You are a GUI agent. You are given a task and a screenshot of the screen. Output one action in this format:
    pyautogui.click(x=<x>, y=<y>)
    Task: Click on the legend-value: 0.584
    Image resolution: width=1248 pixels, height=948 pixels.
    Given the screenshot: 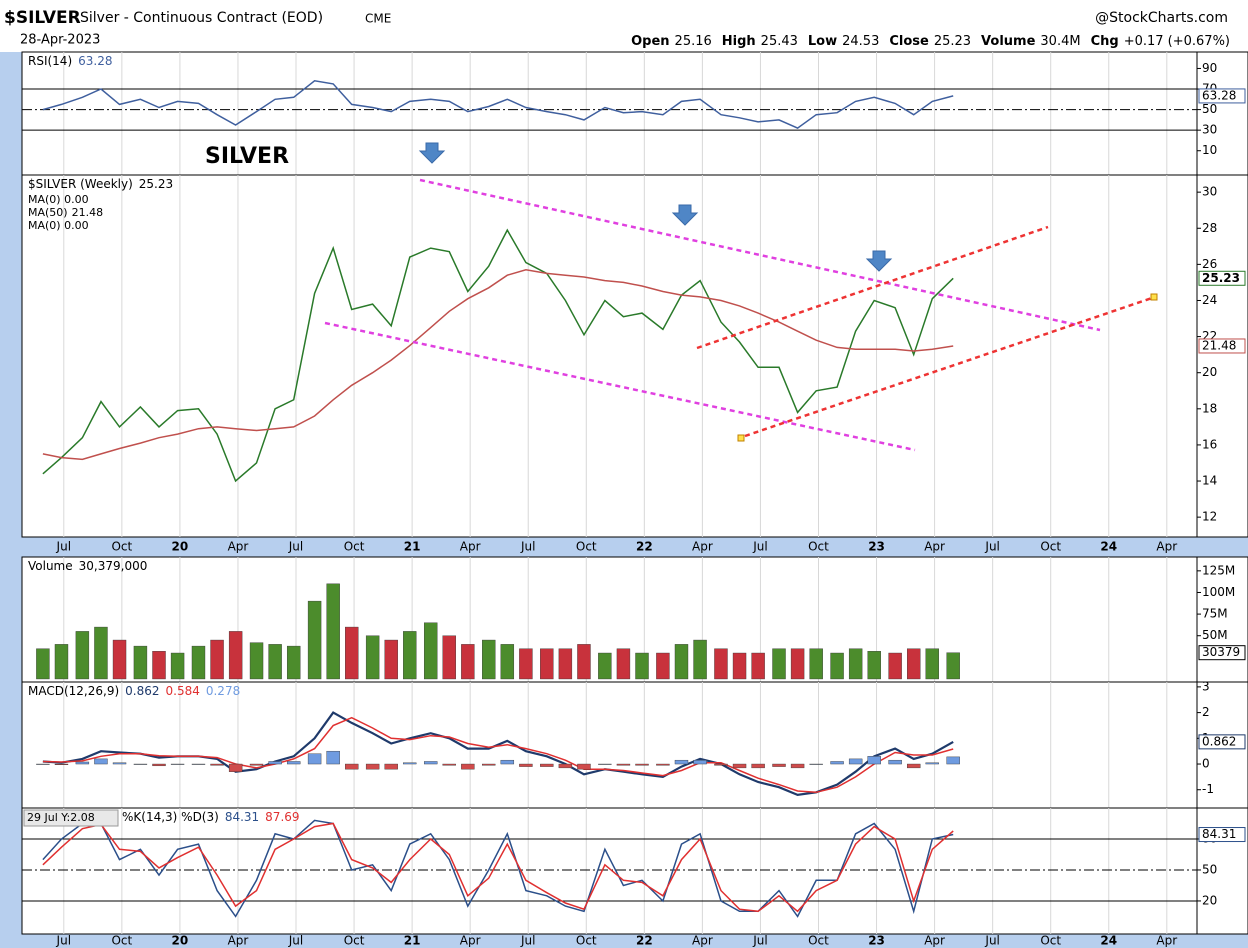 What is the action you would take?
    pyautogui.click(x=183, y=691)
    